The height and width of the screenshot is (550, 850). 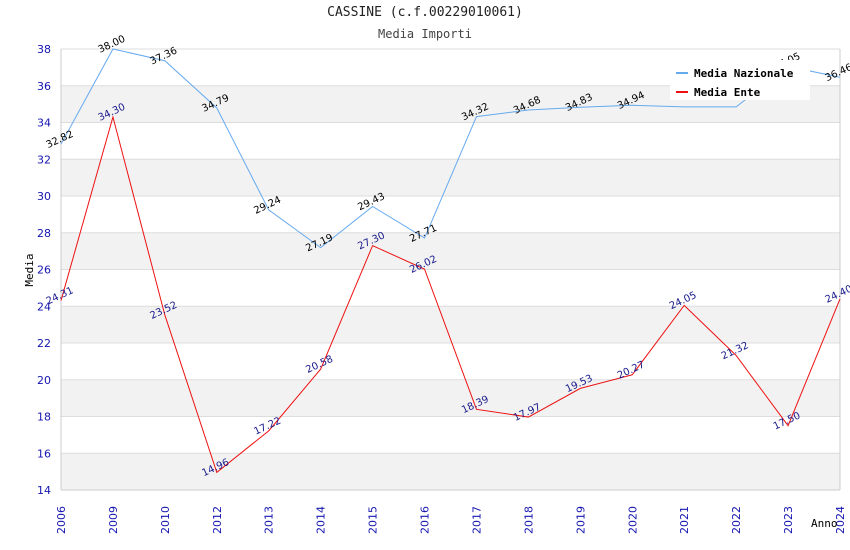 I want to click on y-tick-label: 30, so click(x=44, y=196).